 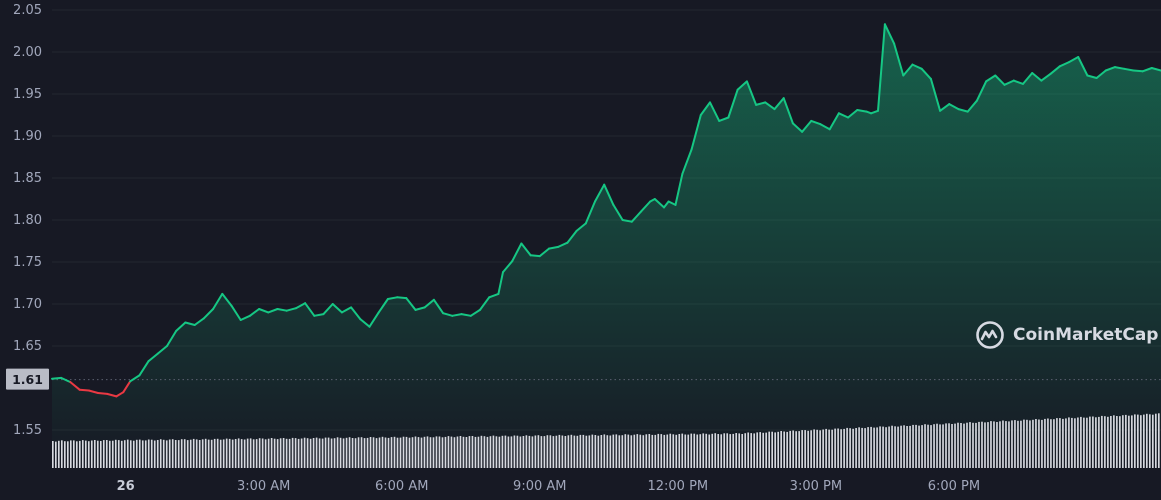 What do you see at coordinates (27, 10) in the screenshot?
I see `y-tick-label: 2.05` at bounding box center [27, 10].